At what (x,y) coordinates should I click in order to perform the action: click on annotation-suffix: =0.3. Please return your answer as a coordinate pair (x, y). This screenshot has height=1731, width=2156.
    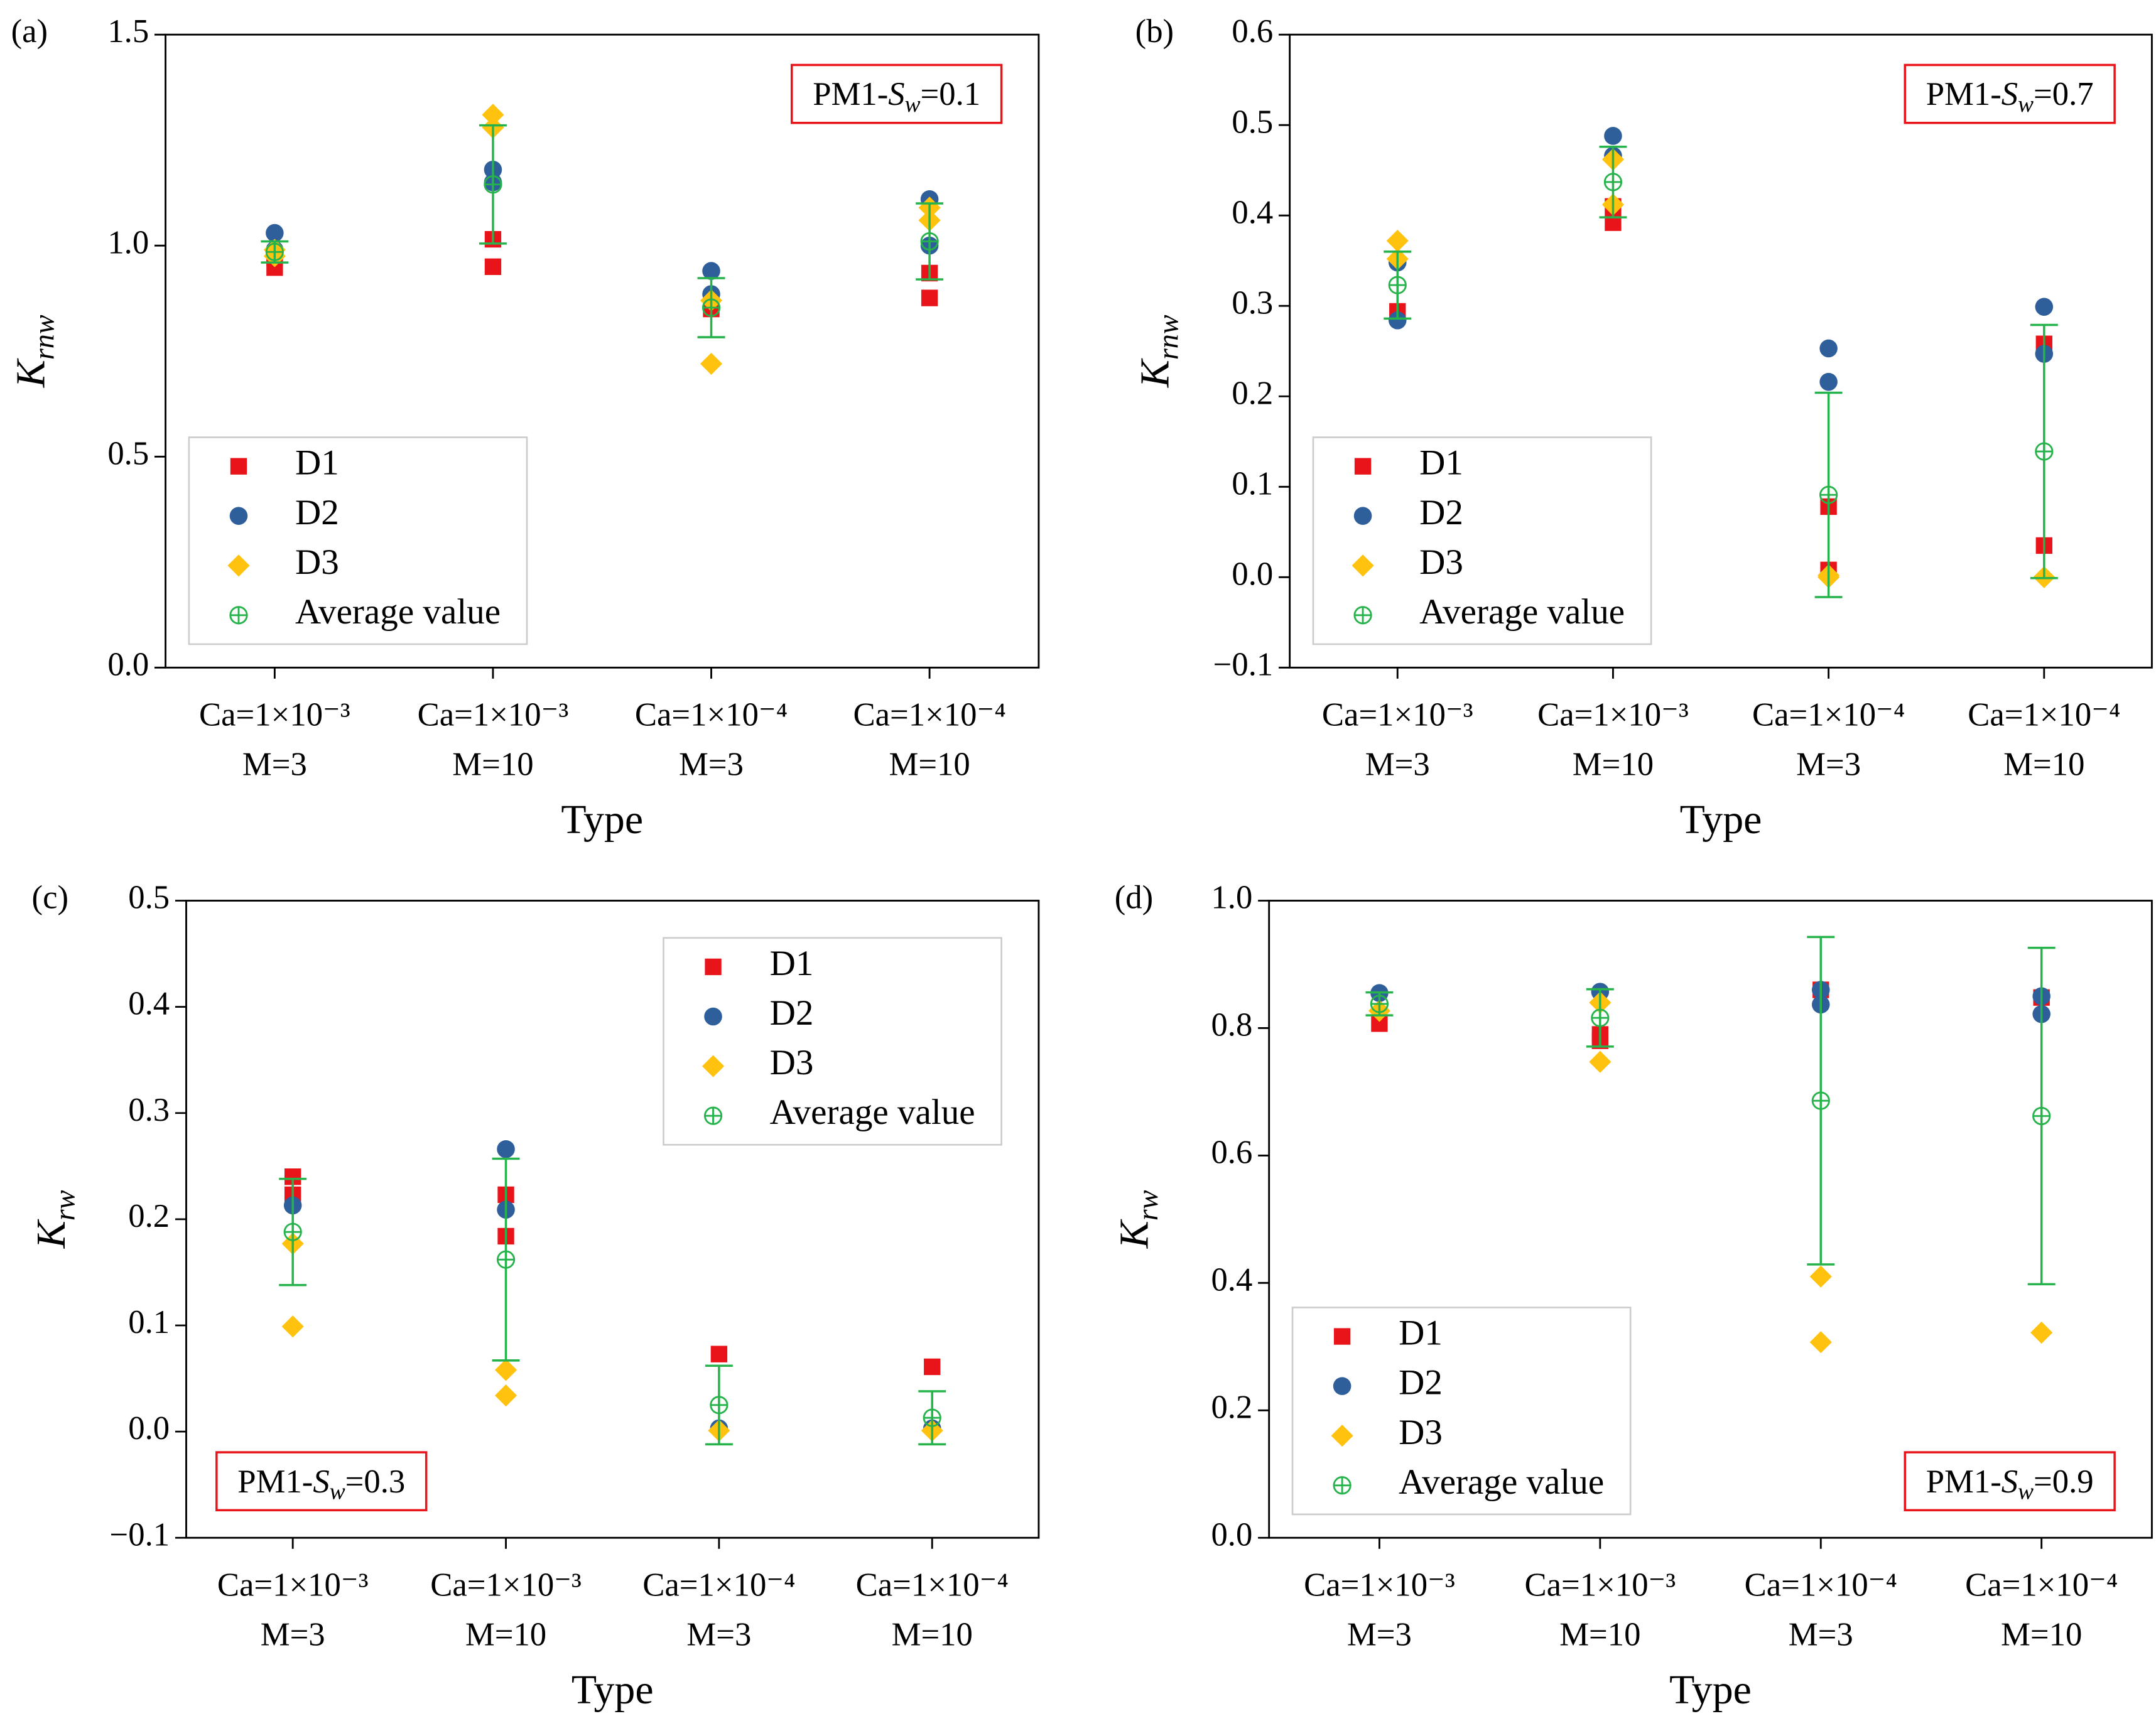
    Looking at the image, I should click on (375, 1482).